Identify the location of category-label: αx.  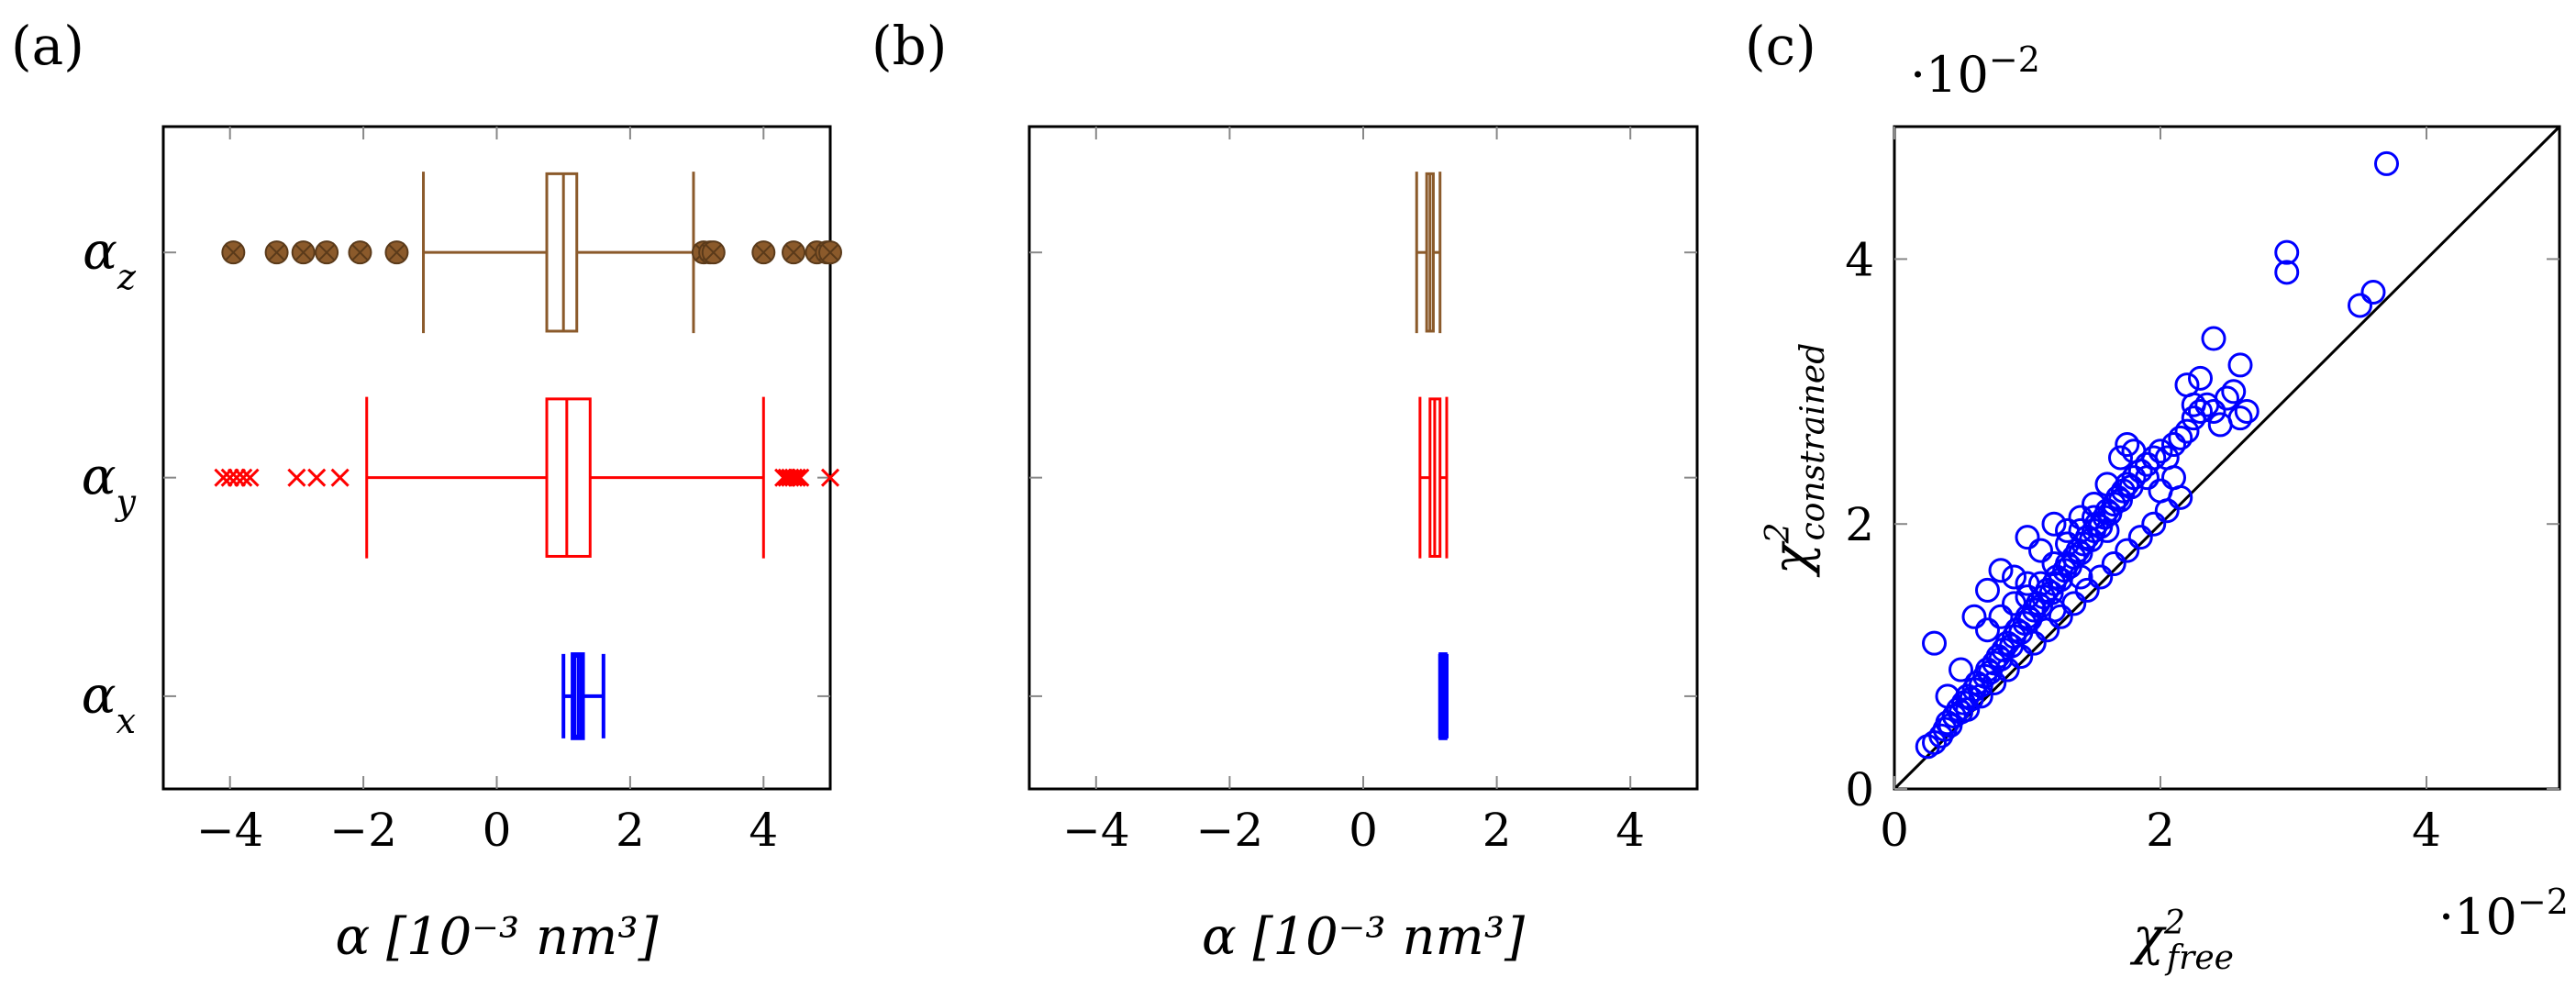
(109, 703).